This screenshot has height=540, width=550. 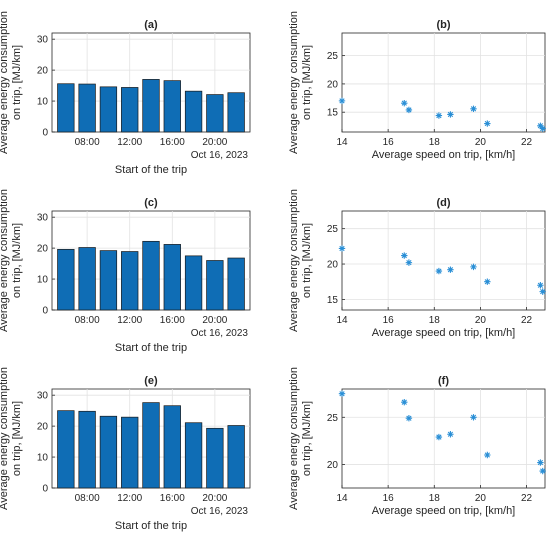 What do you see at coordinates (151, 203) in the screenshot?
I see `panel-title: (c)` at bounding box center [151, 203].